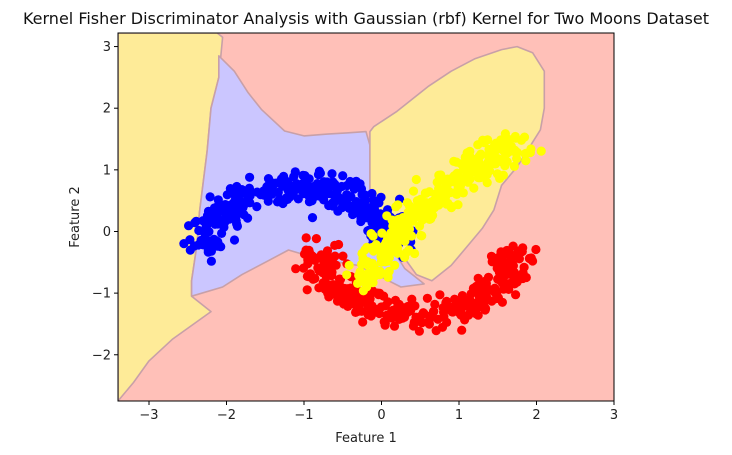 This screenshot has height=455, width=732. I want to click on x-tick-label: 1, so click(459, 415).